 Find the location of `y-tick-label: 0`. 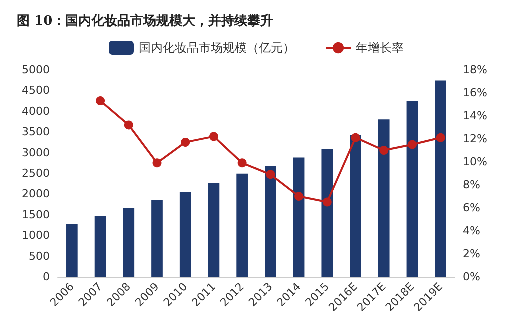

y-tick-label: 0 is located at coordinates (46, 277).